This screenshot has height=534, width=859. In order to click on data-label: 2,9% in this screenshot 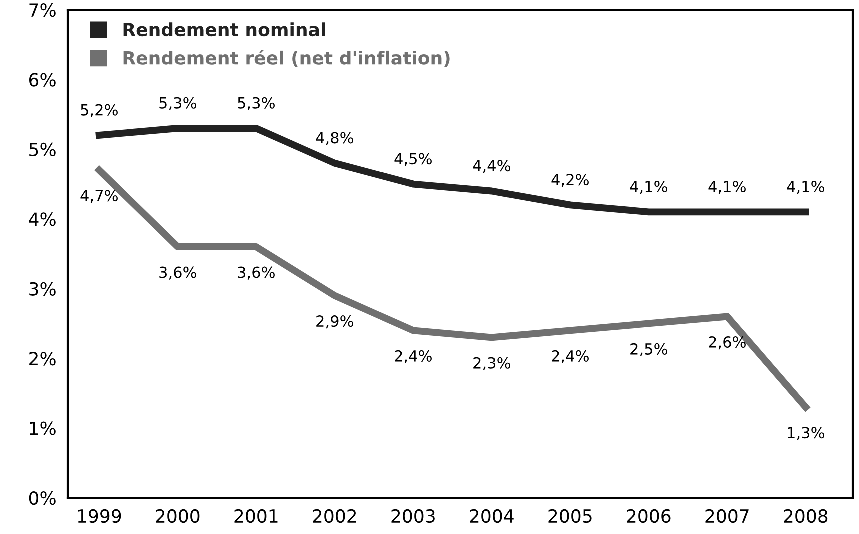, I will do `click(335, 322)`.